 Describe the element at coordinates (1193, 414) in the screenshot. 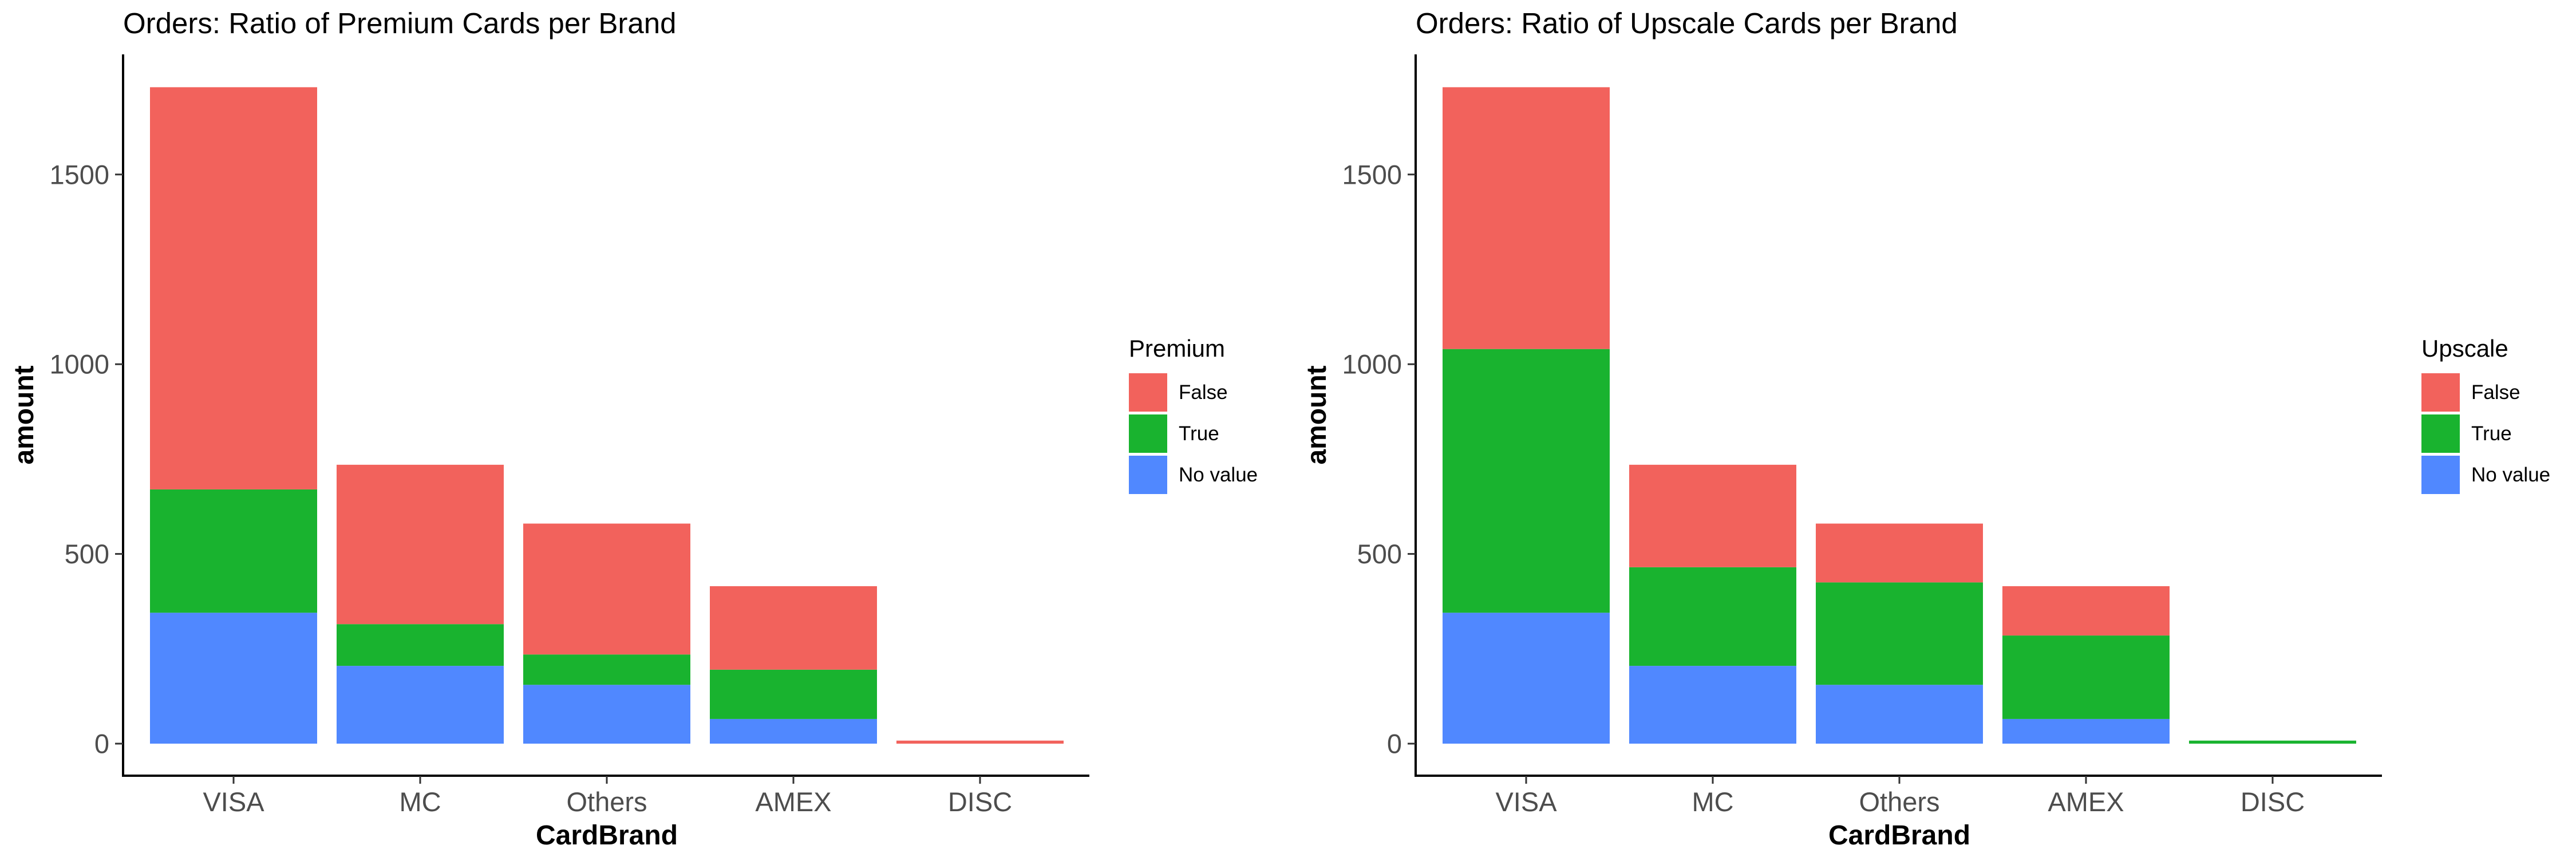

I see `legend: Premium False True No value` at that location.